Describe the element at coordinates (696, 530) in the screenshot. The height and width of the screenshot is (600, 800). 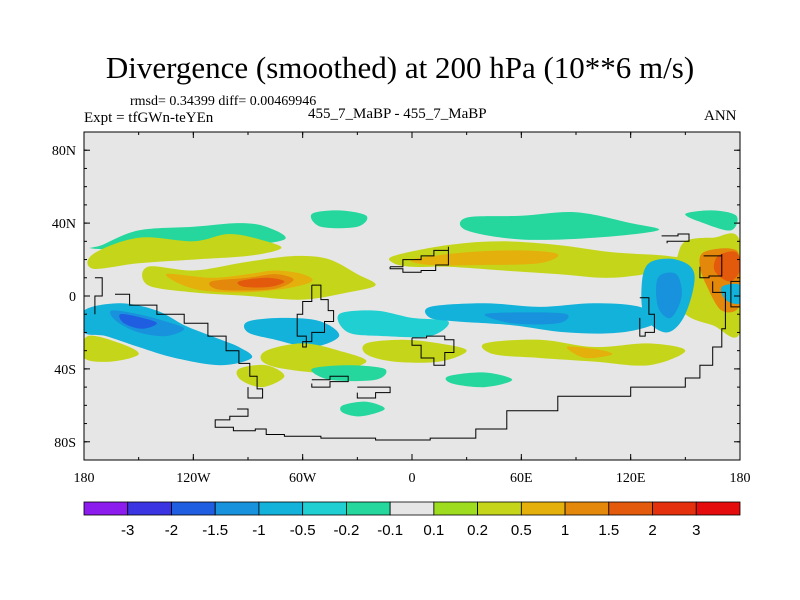
I see `colorbar-label: 3` at that location.